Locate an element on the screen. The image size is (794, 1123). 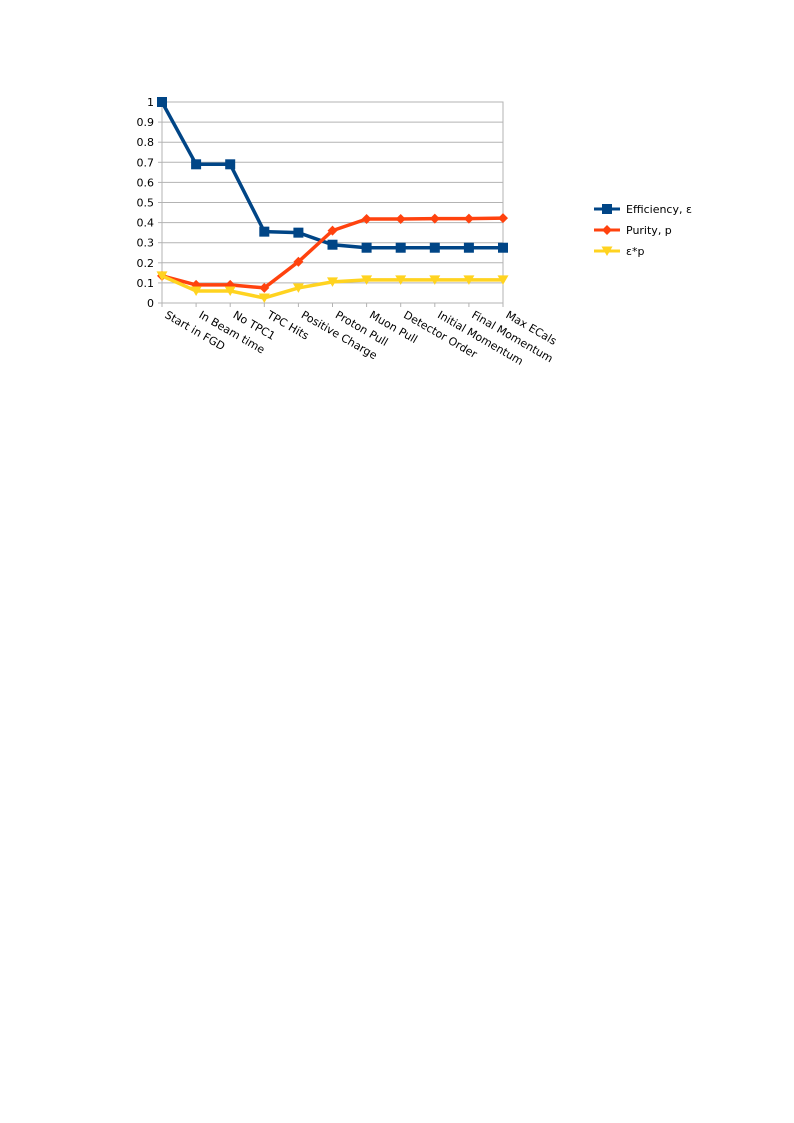
y-tick-label: 0 is located at coordinates (150, 303).